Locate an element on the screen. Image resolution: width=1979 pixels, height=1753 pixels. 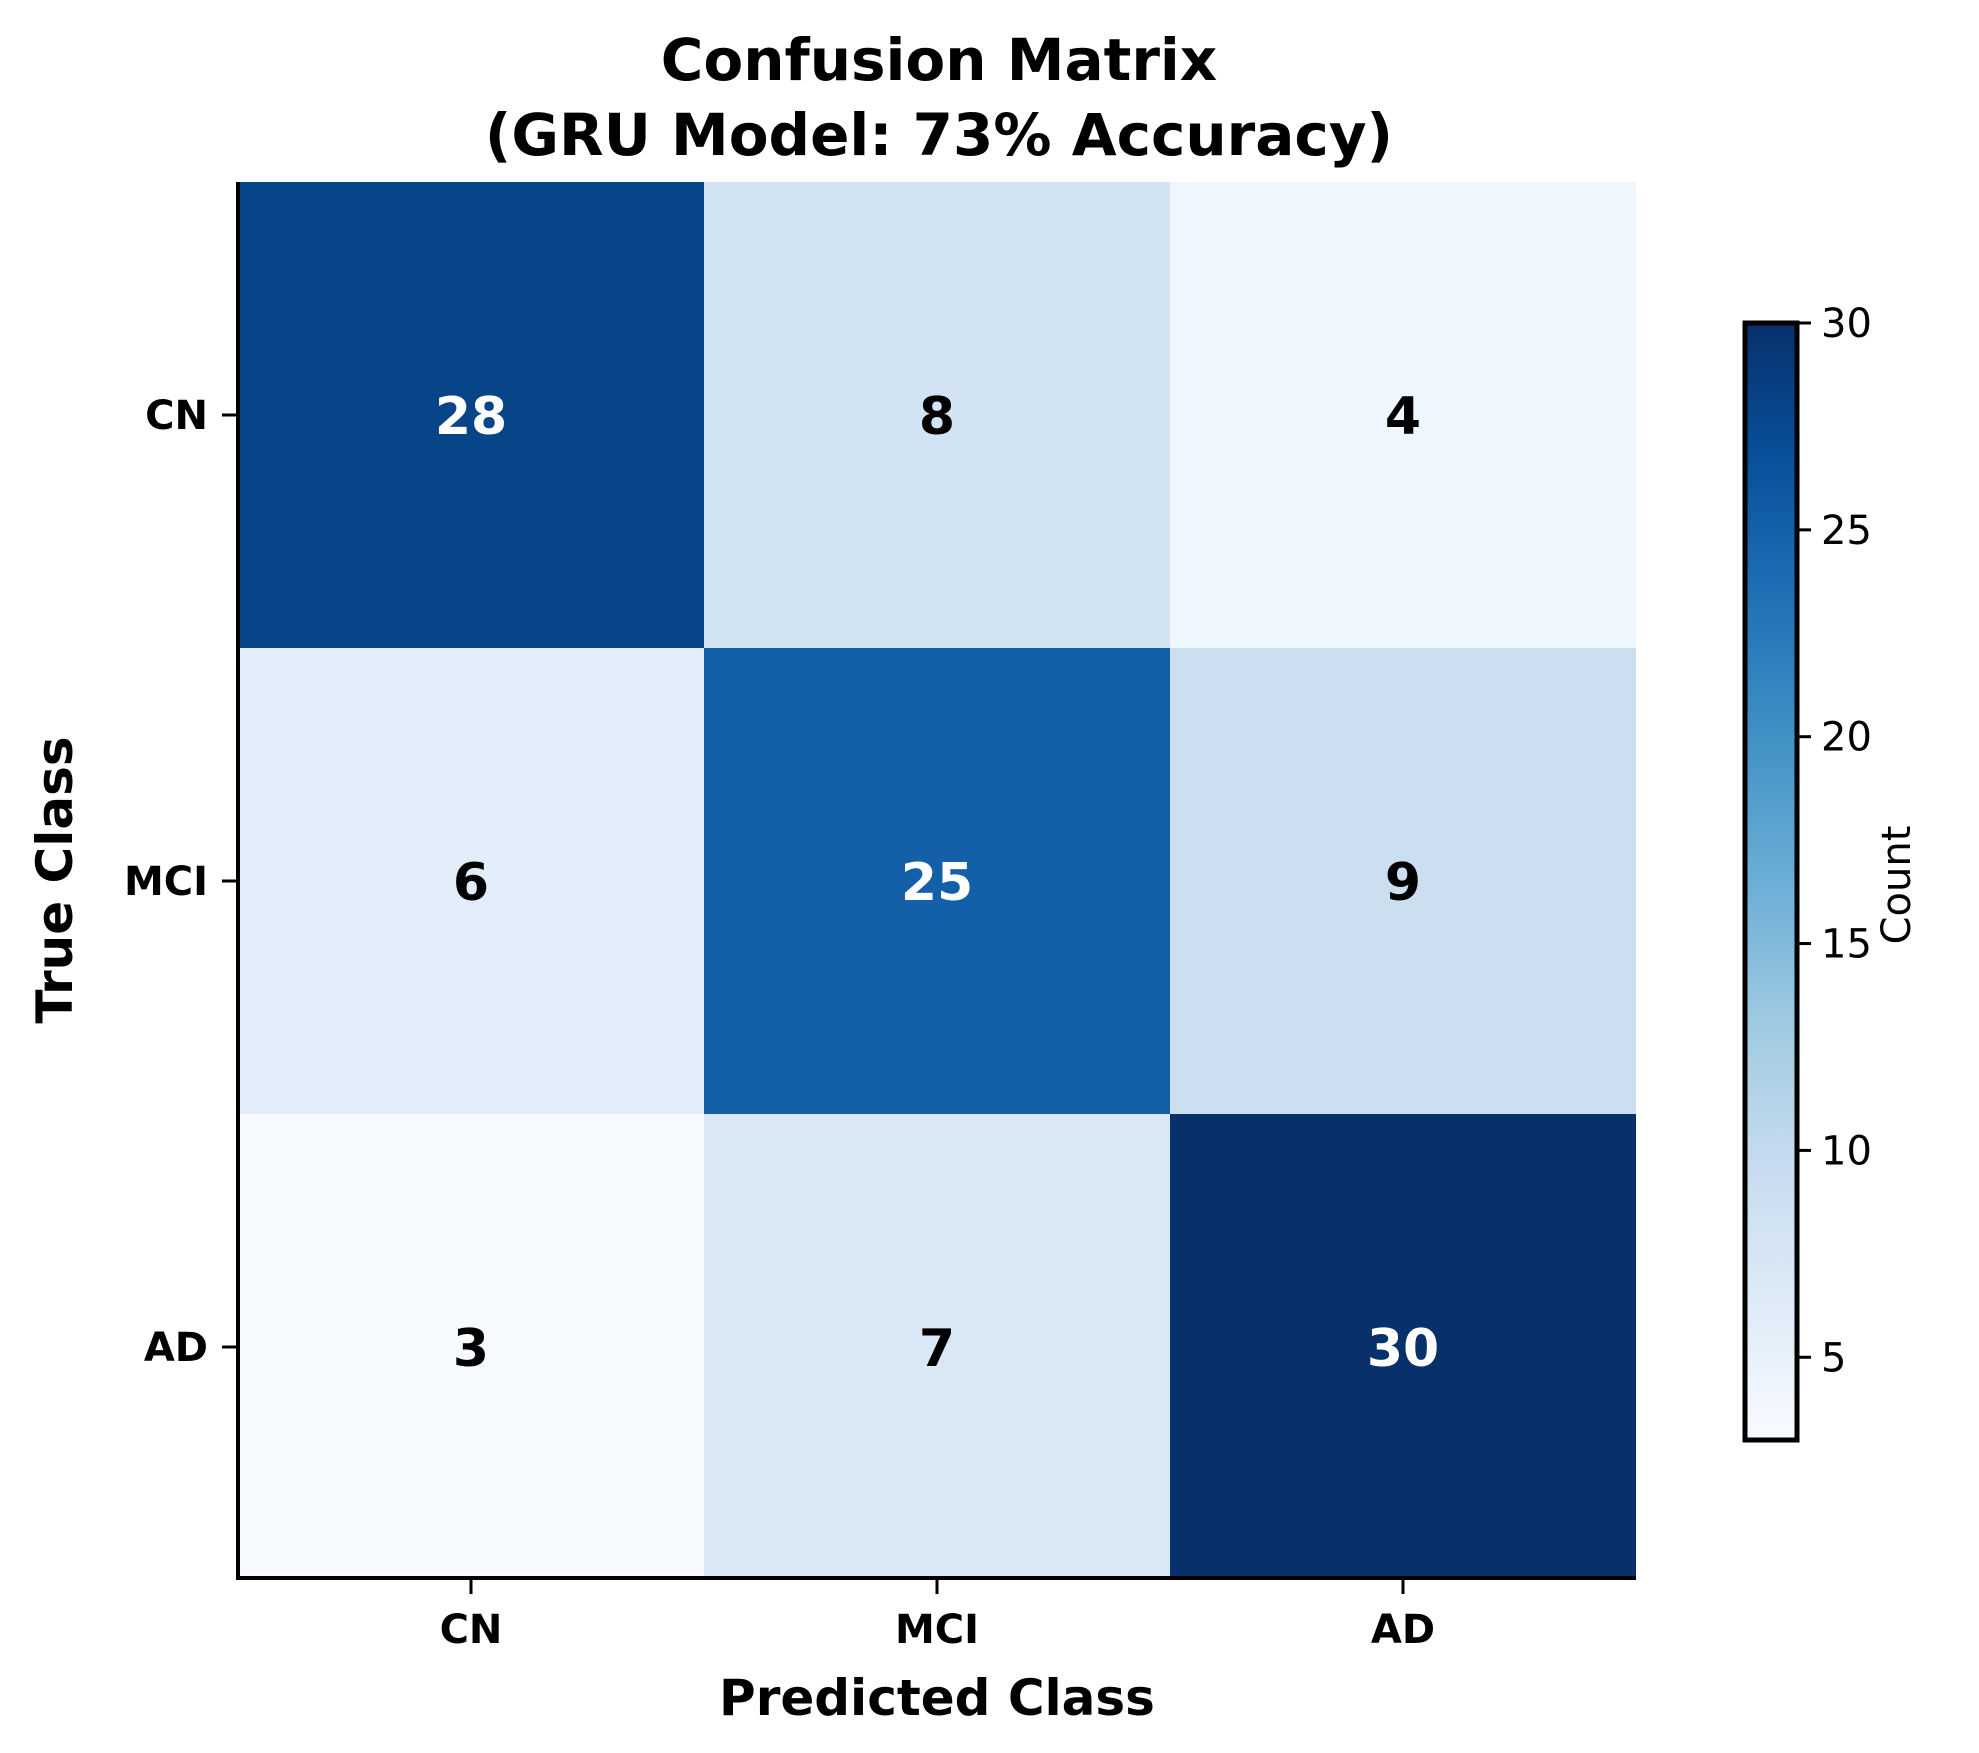
x-tick-label: MCI is located at coordinates (937, 1630).